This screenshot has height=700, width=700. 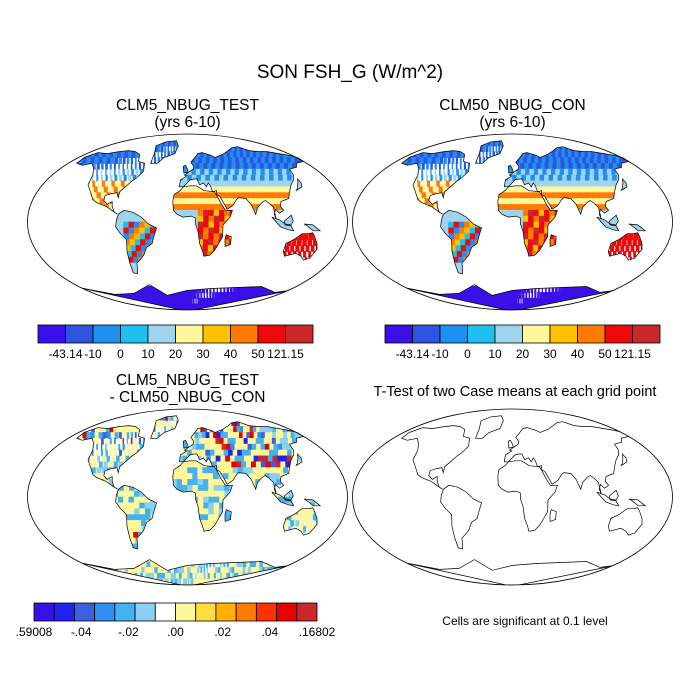 I want to click on coastline-africa, so click(x=527, y=221).